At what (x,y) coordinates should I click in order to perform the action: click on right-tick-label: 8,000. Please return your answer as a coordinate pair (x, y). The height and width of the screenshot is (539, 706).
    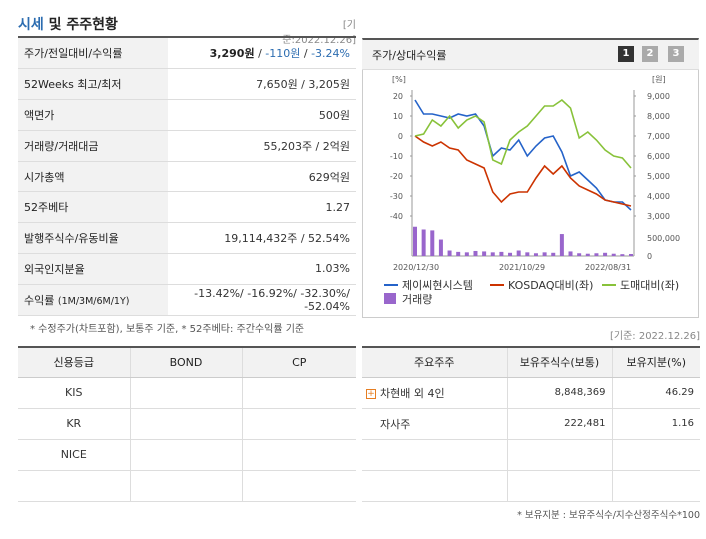
    Looking at the image, I should click on (658, 116).